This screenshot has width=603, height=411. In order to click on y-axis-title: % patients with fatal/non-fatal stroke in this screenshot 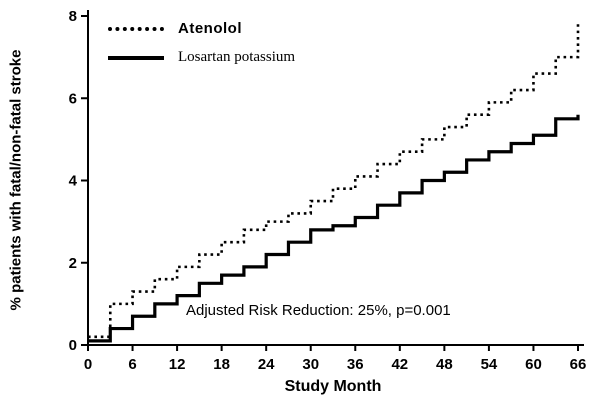, I will do `click(16, 180)`.